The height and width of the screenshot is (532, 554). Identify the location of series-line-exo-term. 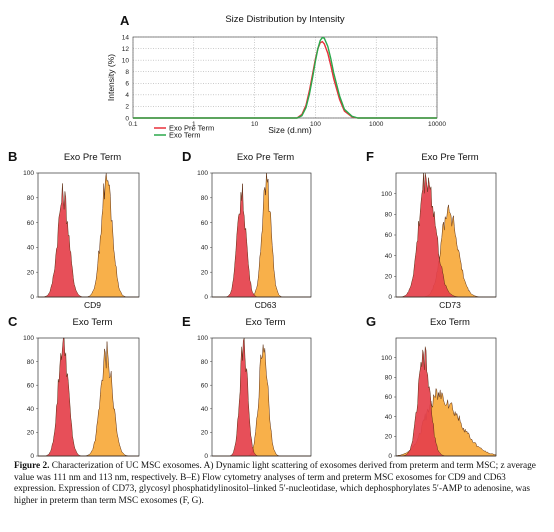
(285, 77).